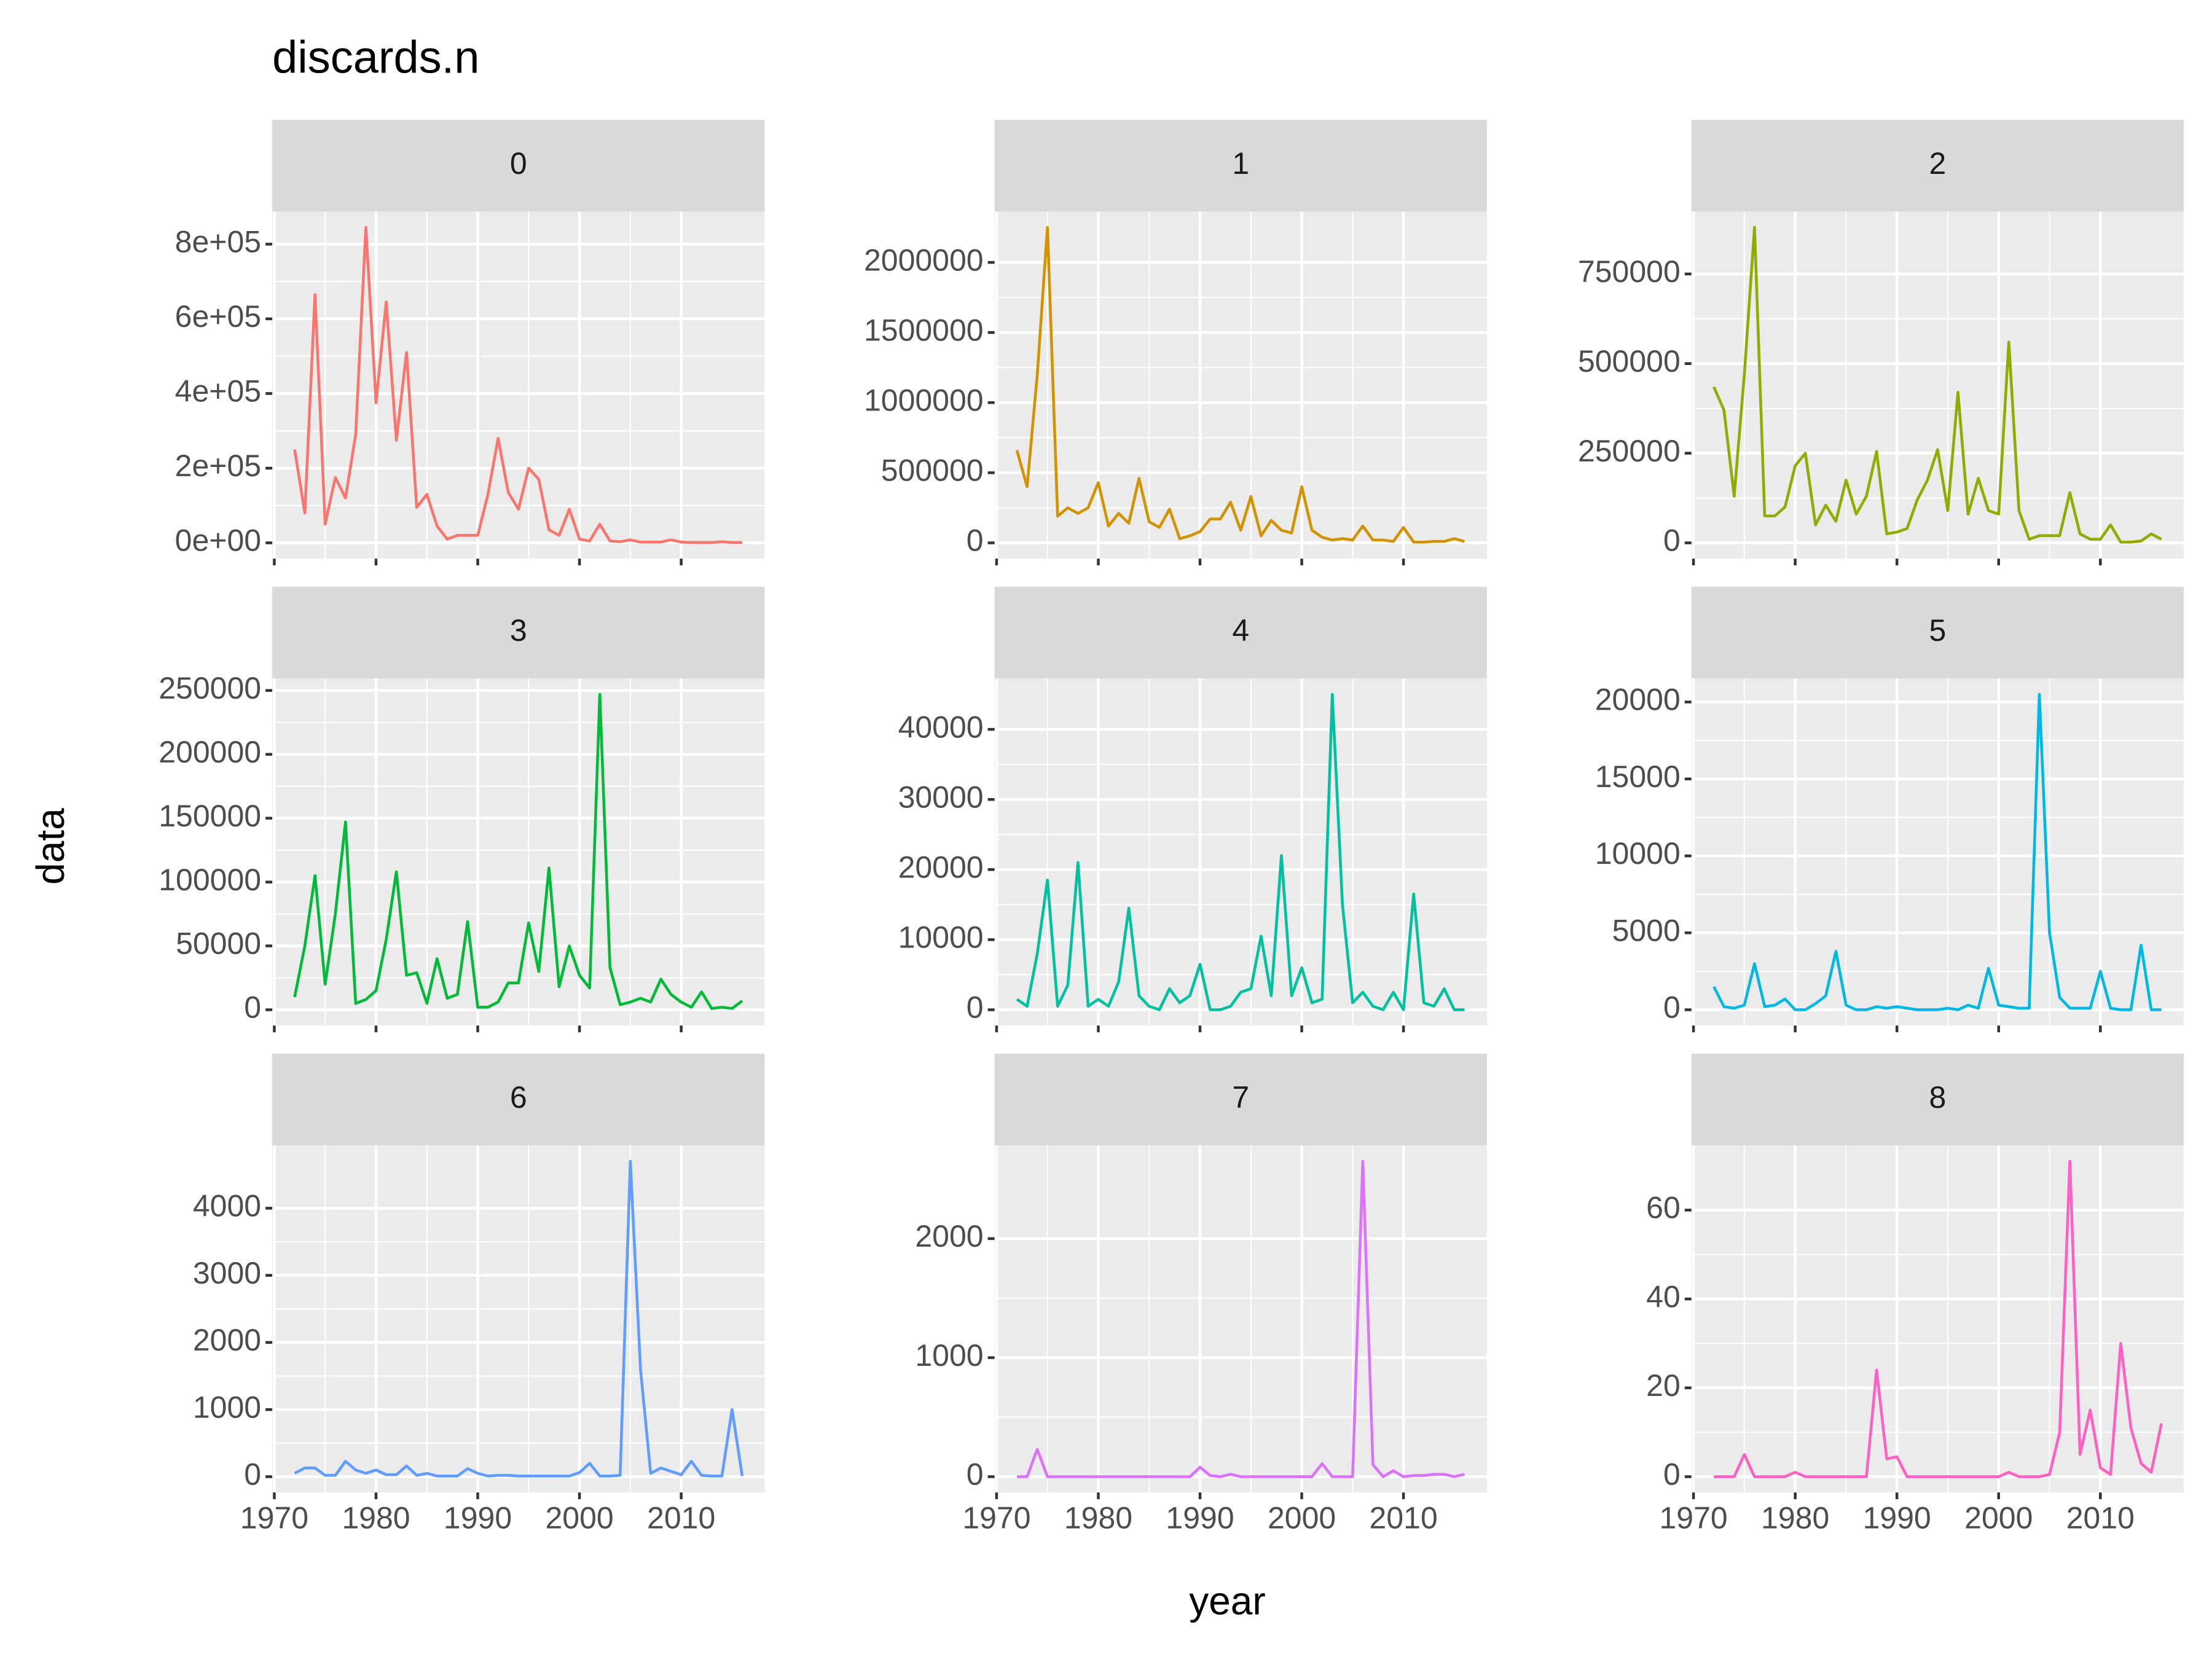 This screenshot has height=1662, width=2212. Describe the element at coordinates (1663, 1296) in the screenshot. I see `y-tick-label: 40` at that location.